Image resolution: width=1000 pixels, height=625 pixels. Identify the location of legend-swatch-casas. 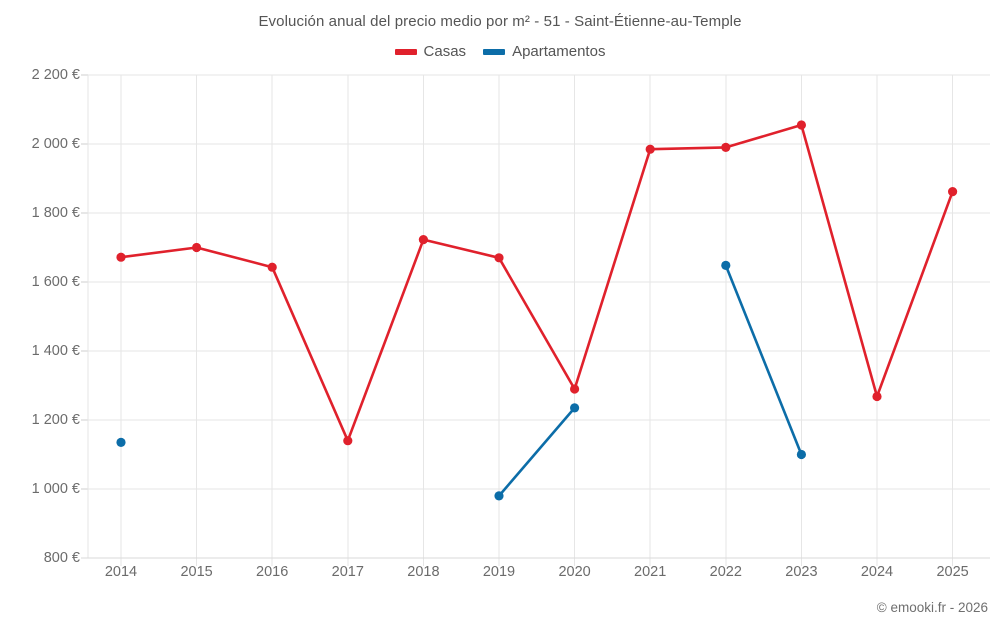
(405, 51).